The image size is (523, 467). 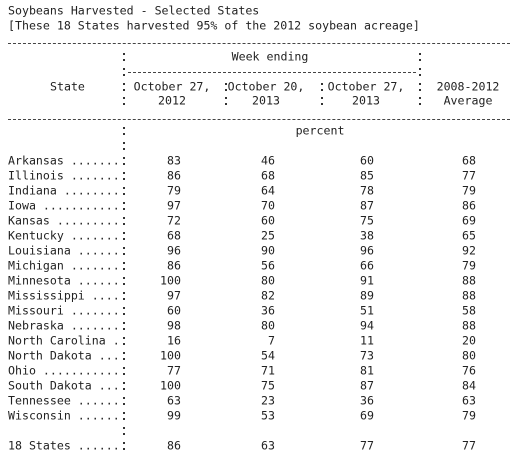 What do you see at coordinates (270, 56) in the screenshot?
I see `group-header: Week ending` at bounding box center [270, 56].